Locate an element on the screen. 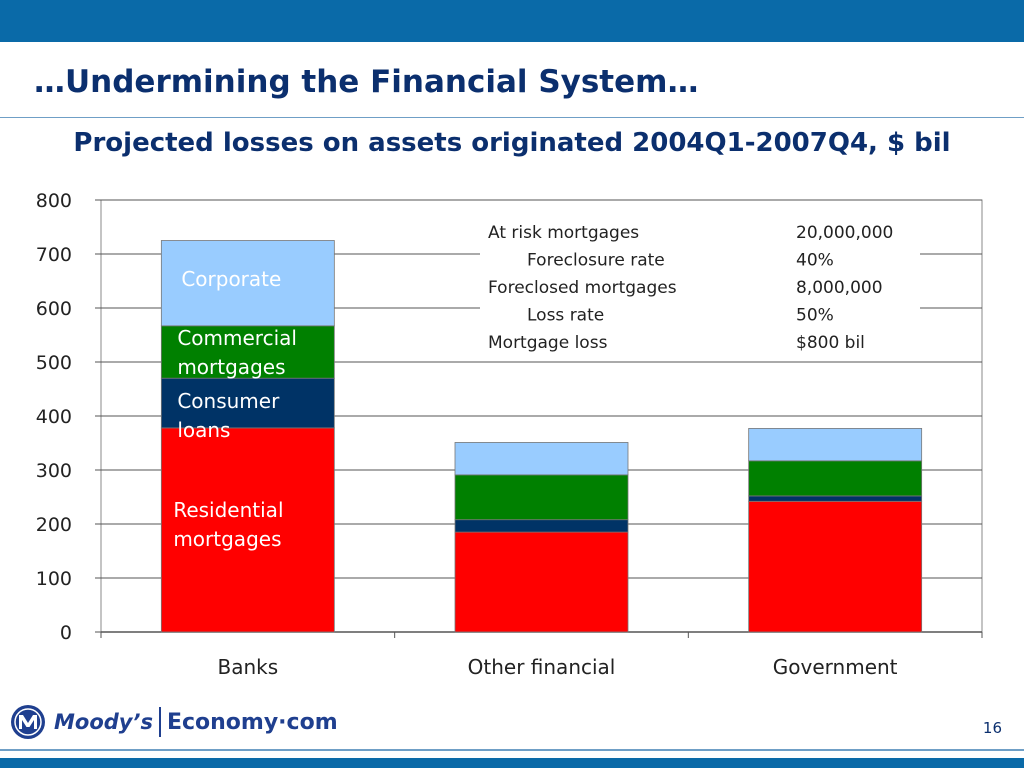  y-tick-label: 200 is located at coordinates (54, 525).